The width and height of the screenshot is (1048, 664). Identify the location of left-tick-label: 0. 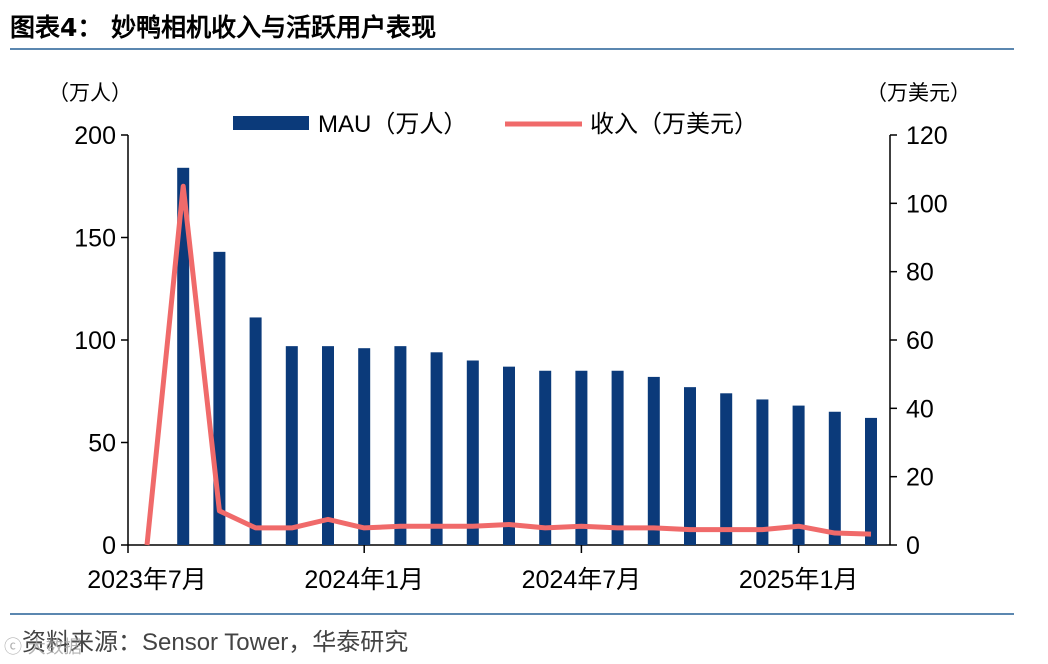
(109, 546).